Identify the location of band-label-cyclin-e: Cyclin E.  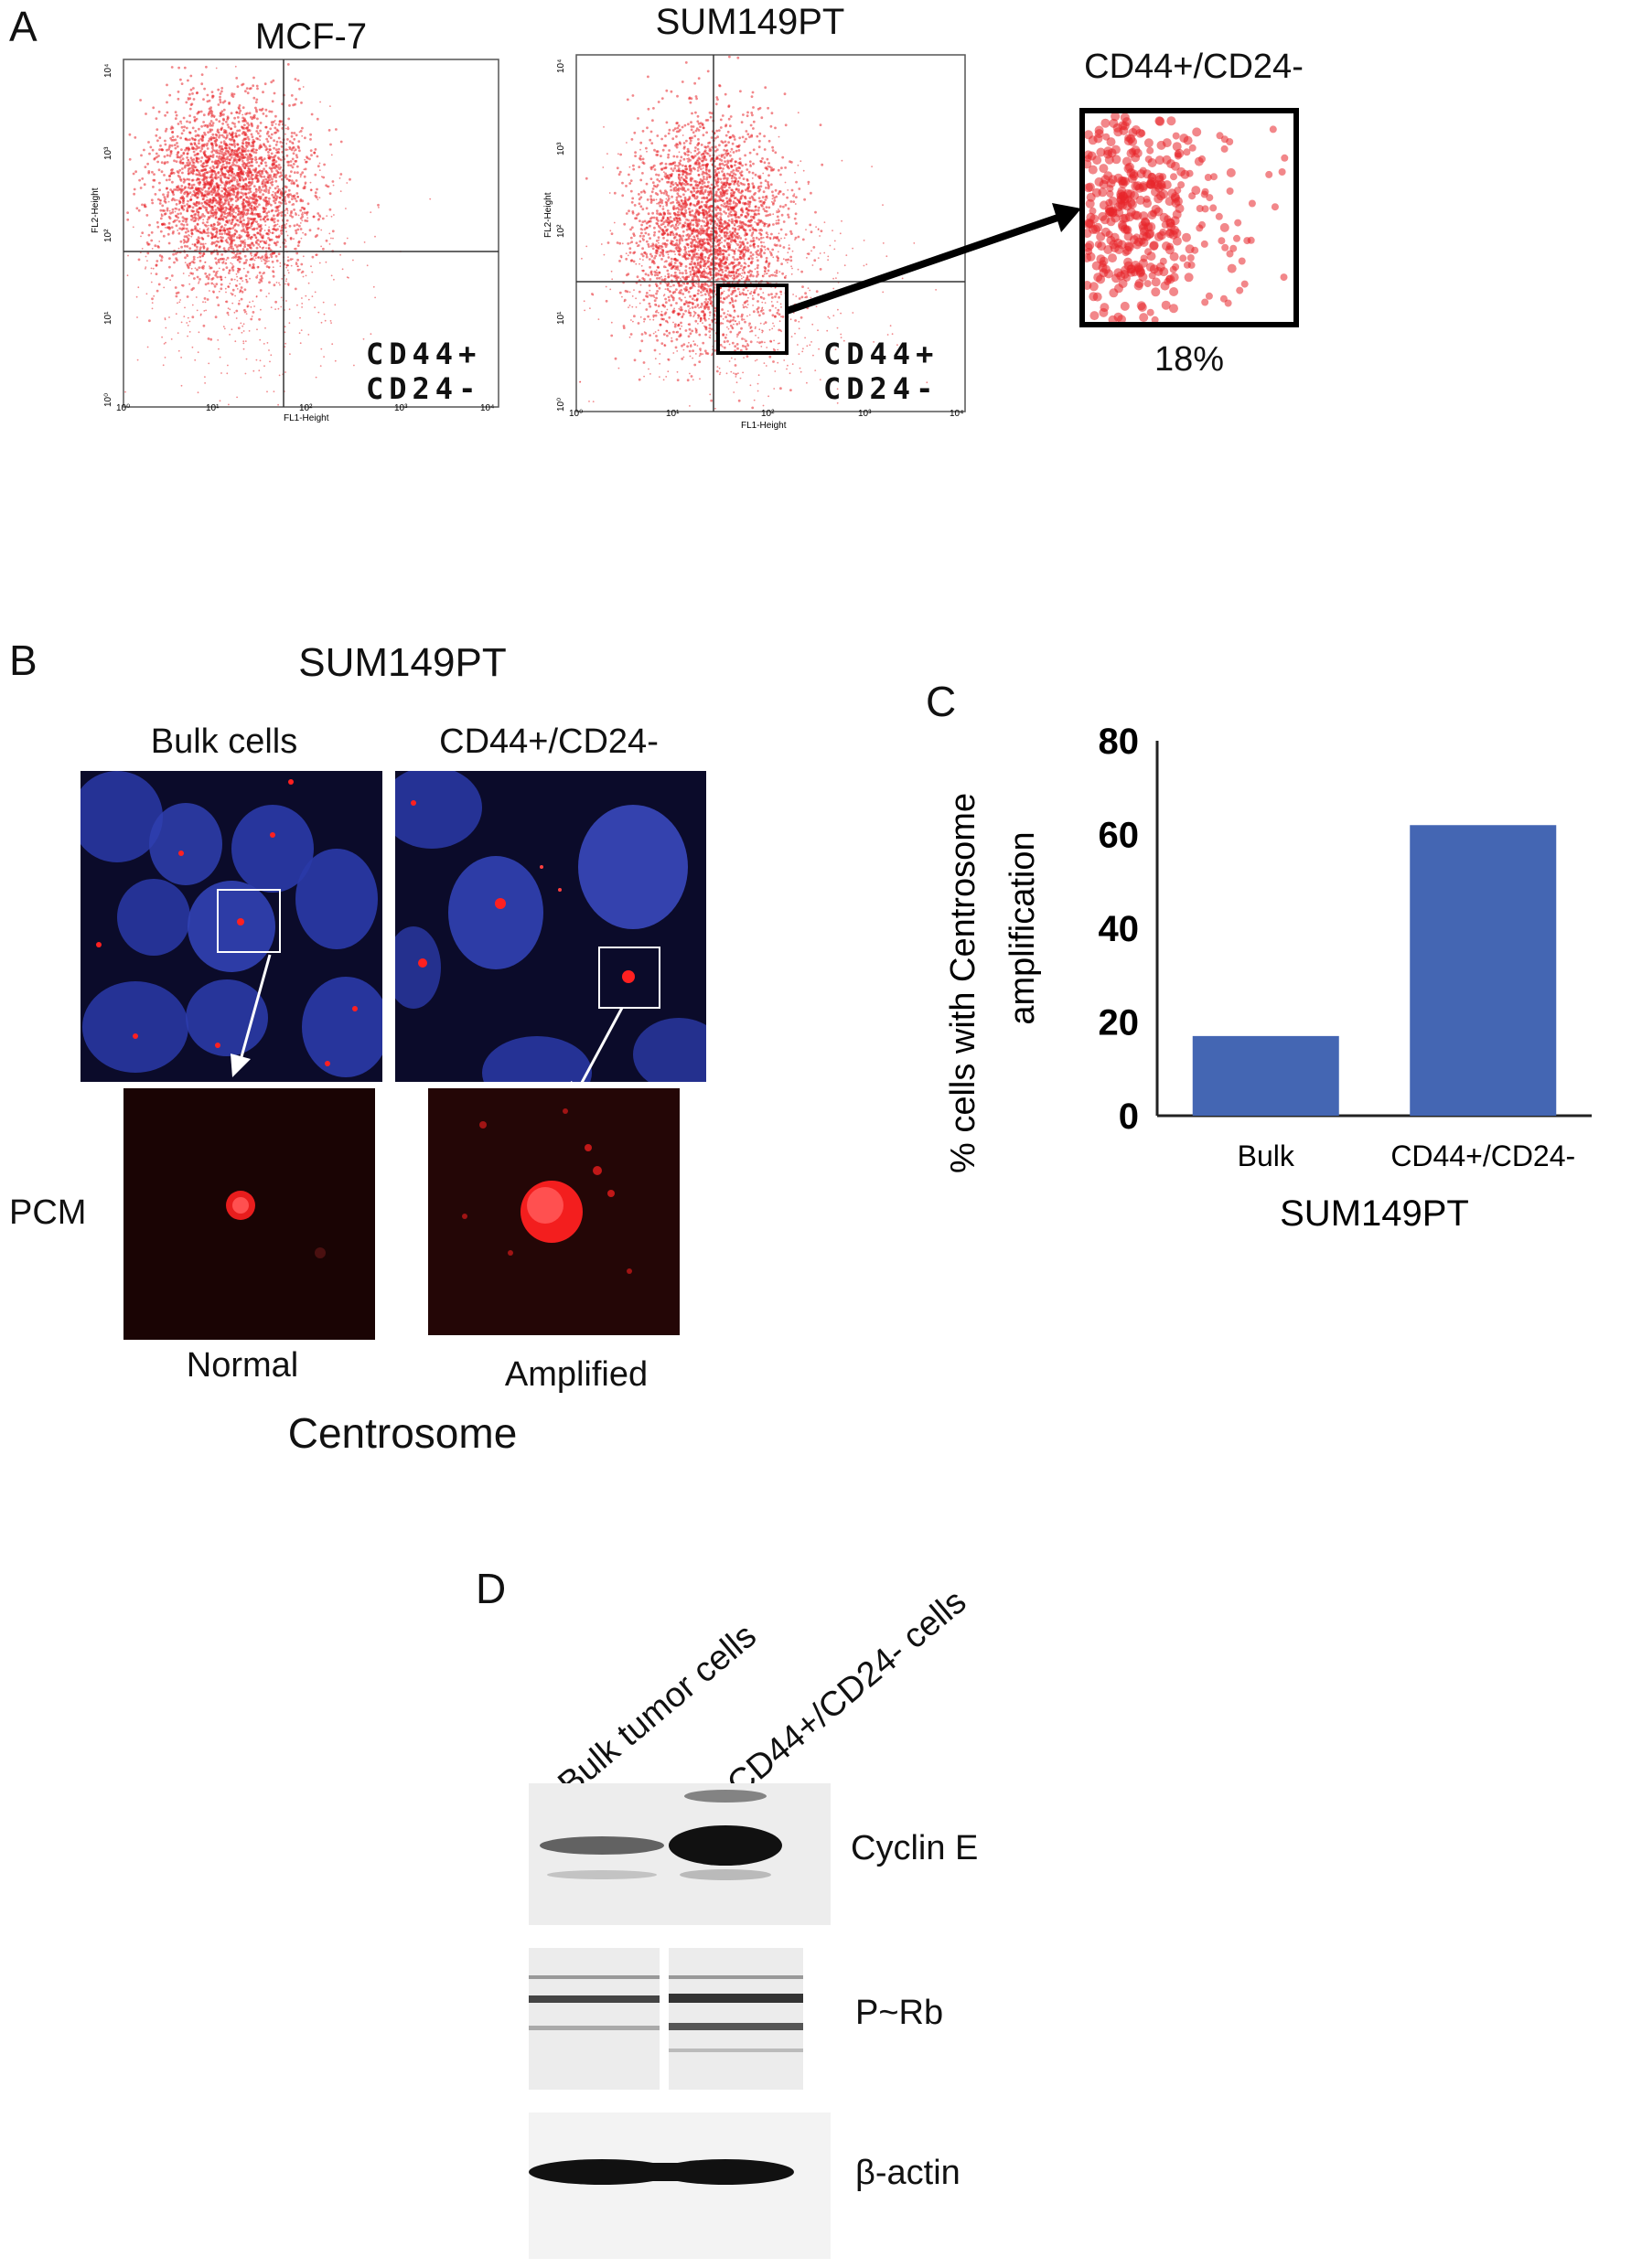
(915, 1848).